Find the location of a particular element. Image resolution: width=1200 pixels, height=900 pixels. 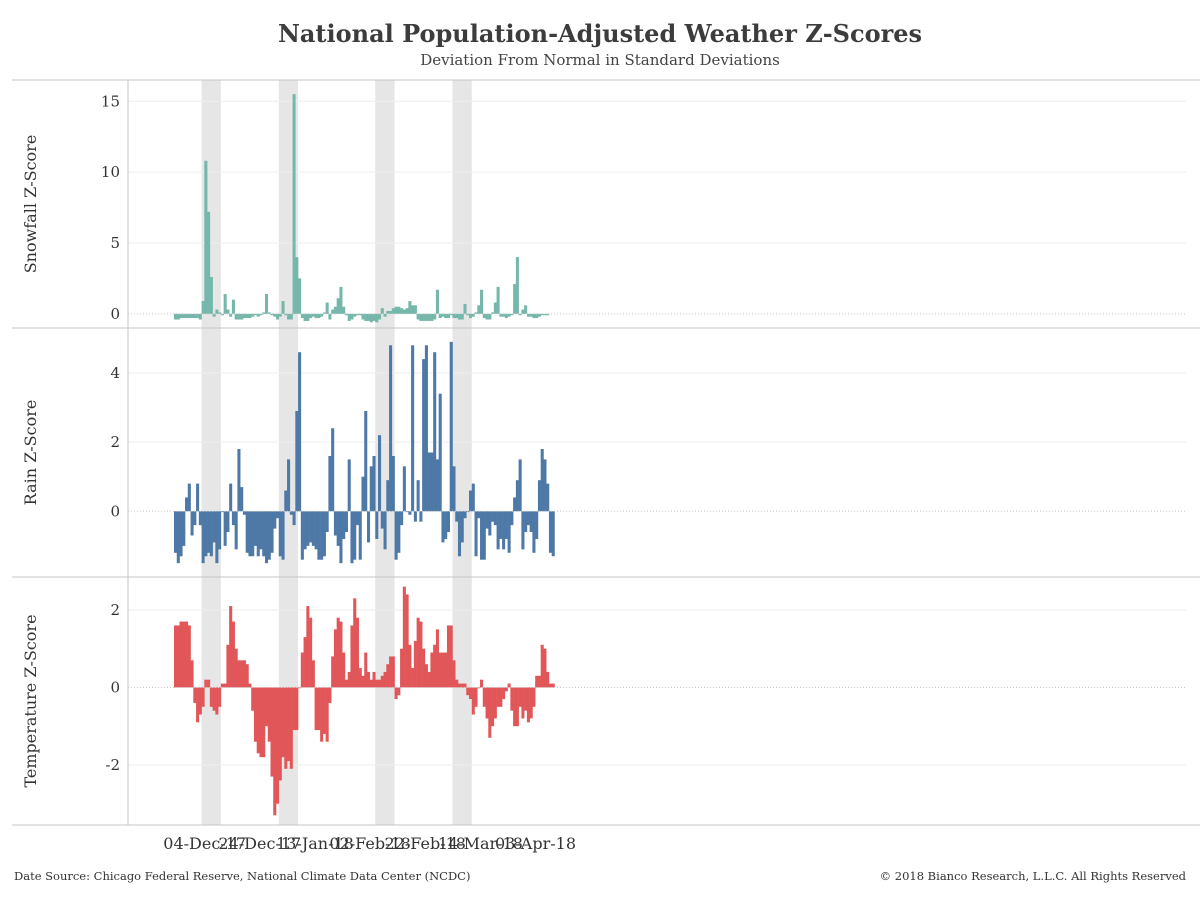

x-tick-label: 03-Apr-18 is located at coordinates (535, 843).